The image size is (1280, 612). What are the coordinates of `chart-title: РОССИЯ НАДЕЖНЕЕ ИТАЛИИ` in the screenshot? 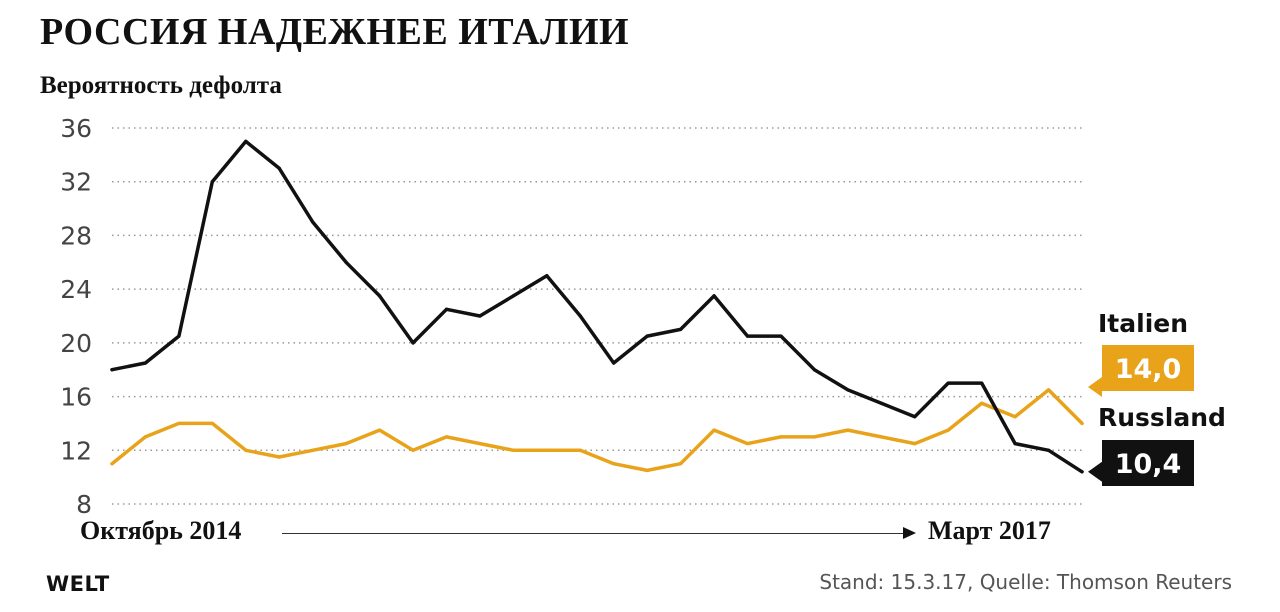 It's located at (335, 32).